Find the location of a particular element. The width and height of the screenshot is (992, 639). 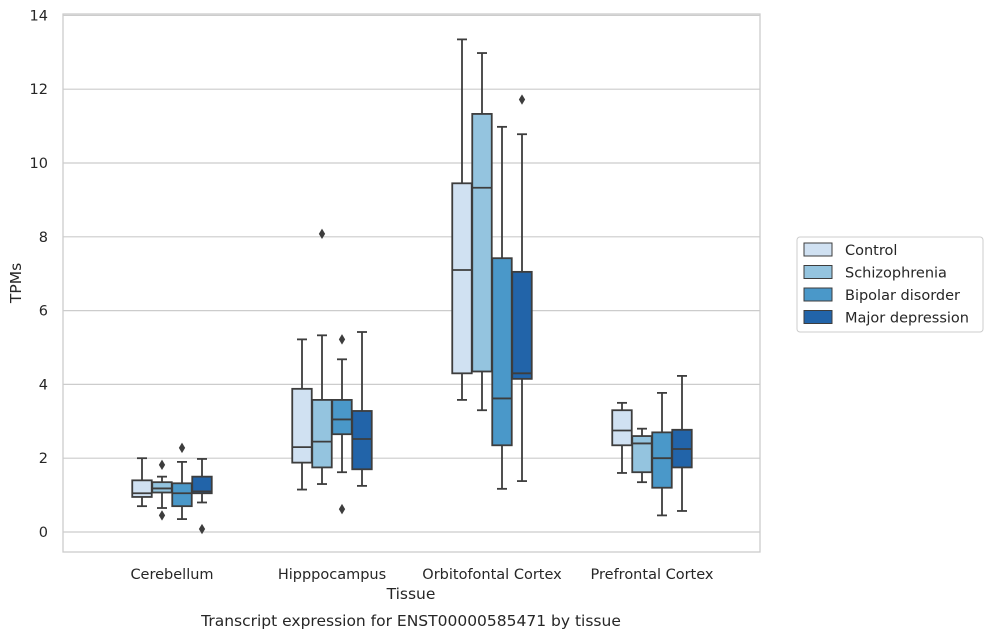

x-axis-label: Tissue is located at coordinates (411, 594).